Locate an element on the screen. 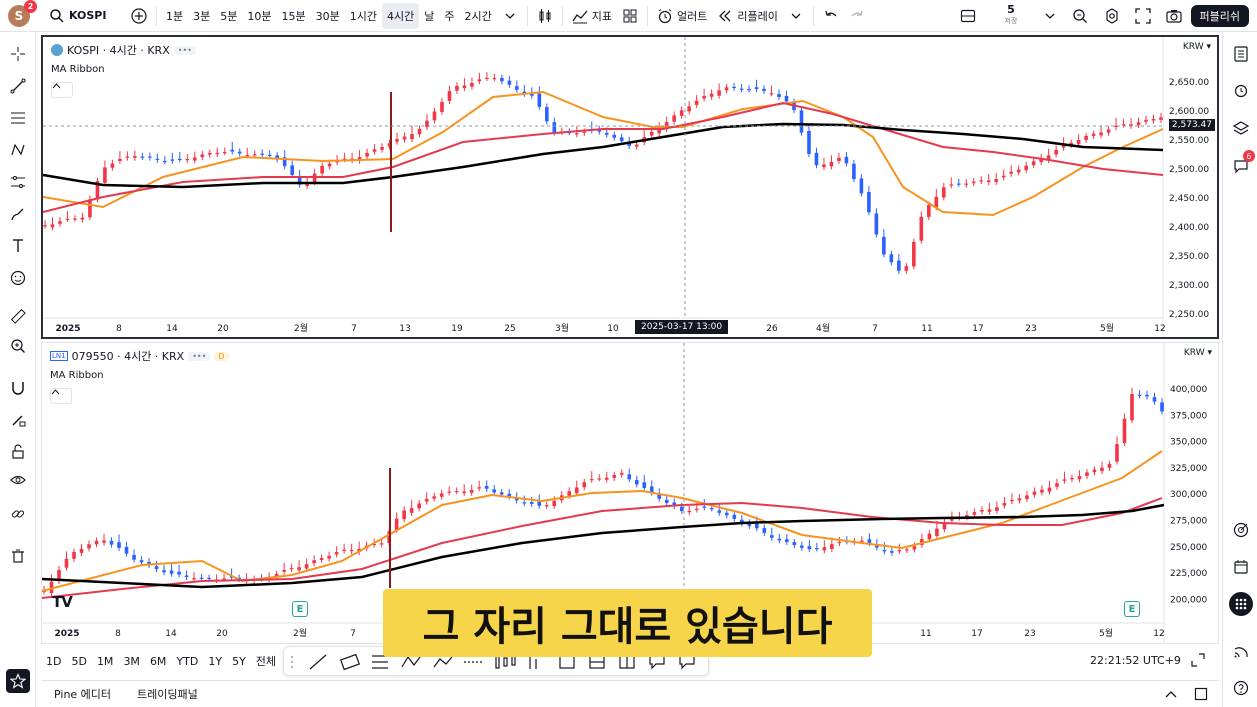 Image resolution: width=1257 pixels, height=707 pixels. alerts-button: 얼러트 is located at coordinates (682, 16).